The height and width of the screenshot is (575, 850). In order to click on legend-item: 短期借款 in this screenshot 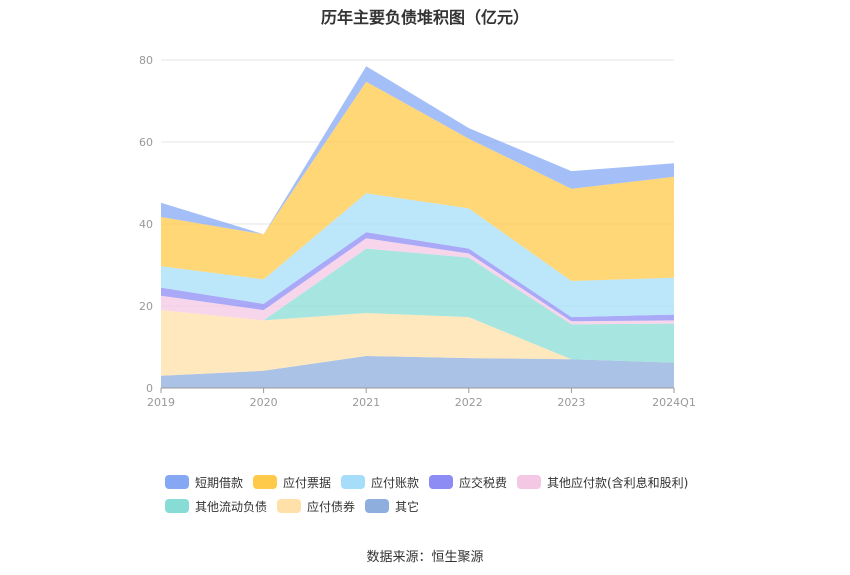, I will do `click(204, 482)`.